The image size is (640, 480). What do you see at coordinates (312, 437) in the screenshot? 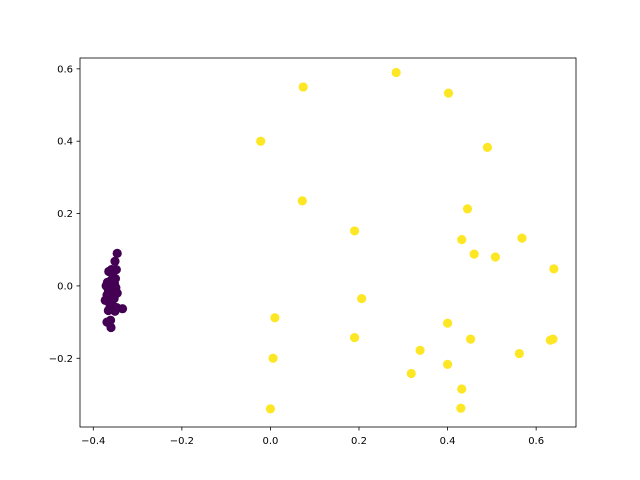
I see `x-axis-ticks: −0.4 −0.2 0.0 0.2 0.4 0.6` at bounding box center [312, 437].